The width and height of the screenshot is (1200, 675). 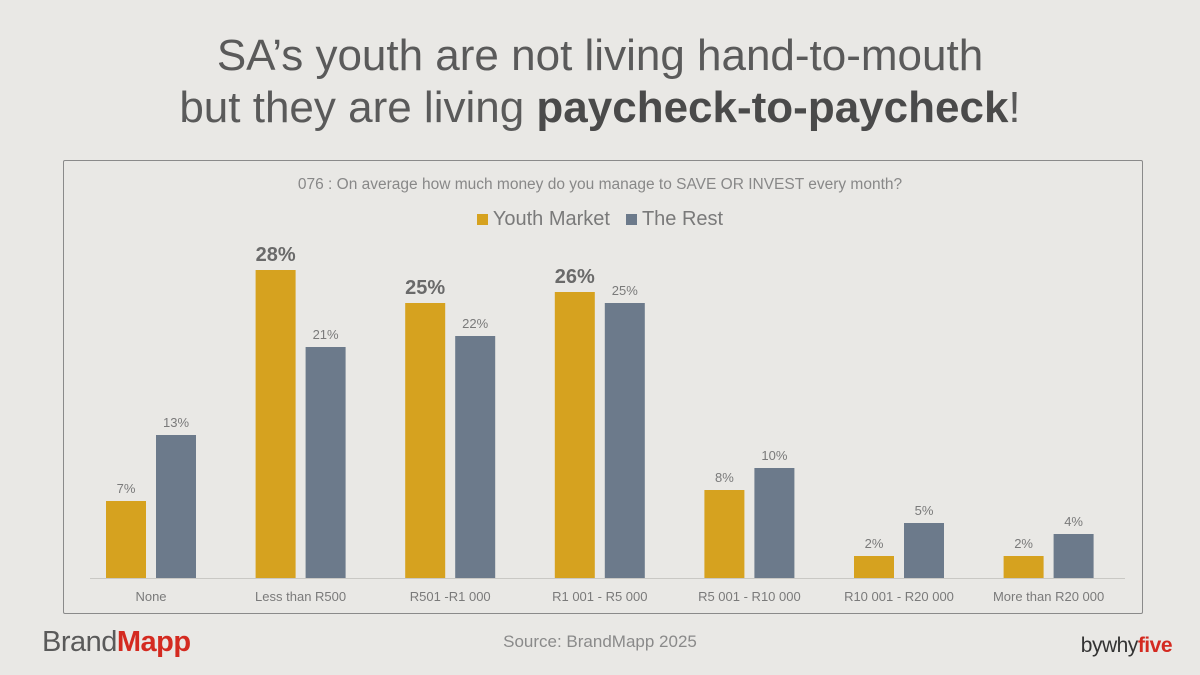 I want to click on data-label-rest-3: 25%, so click(x=625, y=290).